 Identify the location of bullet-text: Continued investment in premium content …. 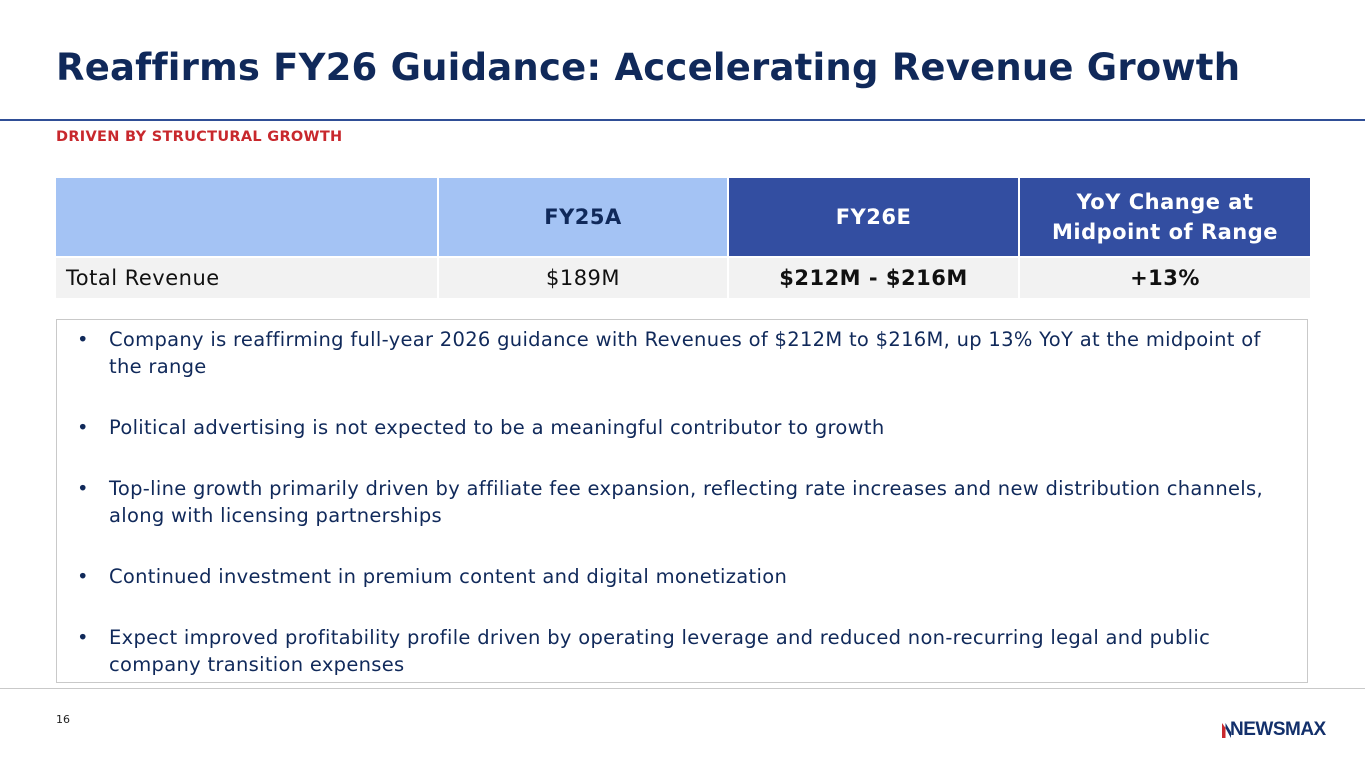
(448, 576).